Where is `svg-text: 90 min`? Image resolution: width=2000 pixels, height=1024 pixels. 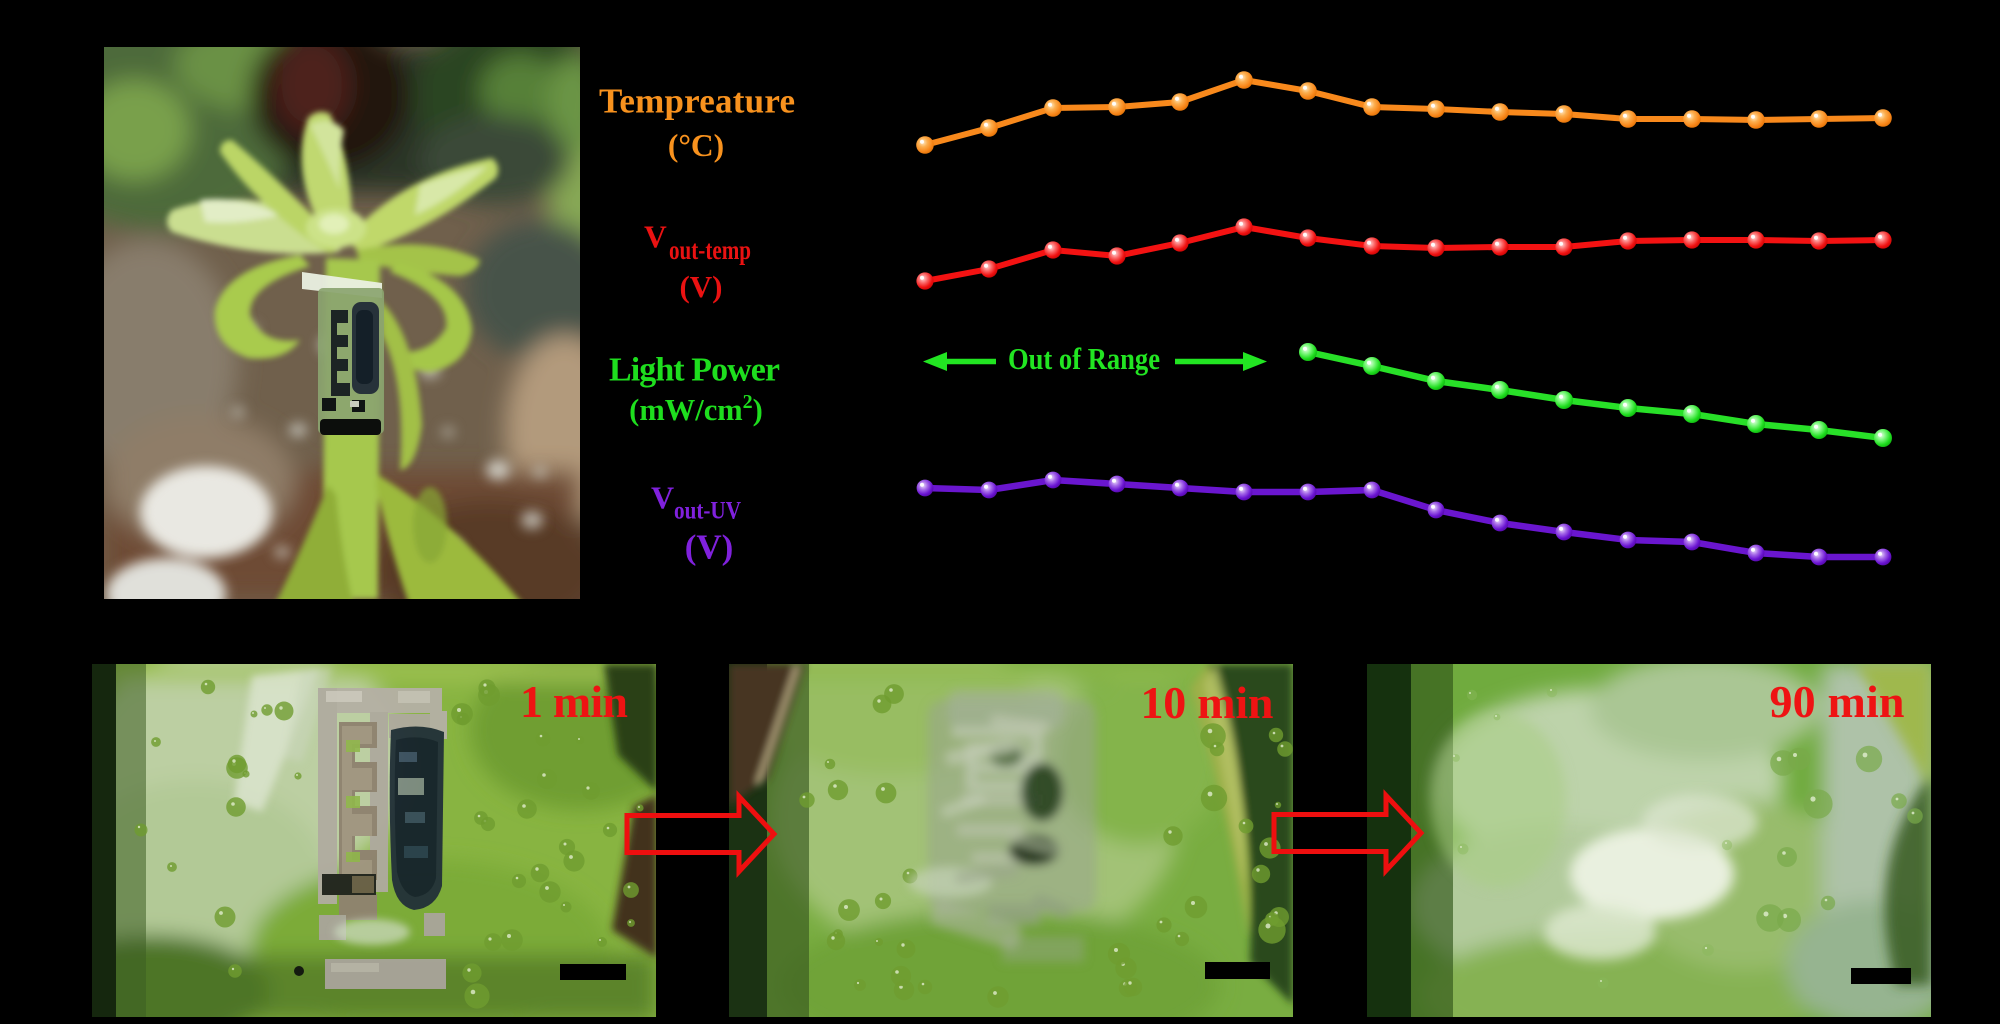
svg-text: 90 min is located at coordinates (1837, 701).